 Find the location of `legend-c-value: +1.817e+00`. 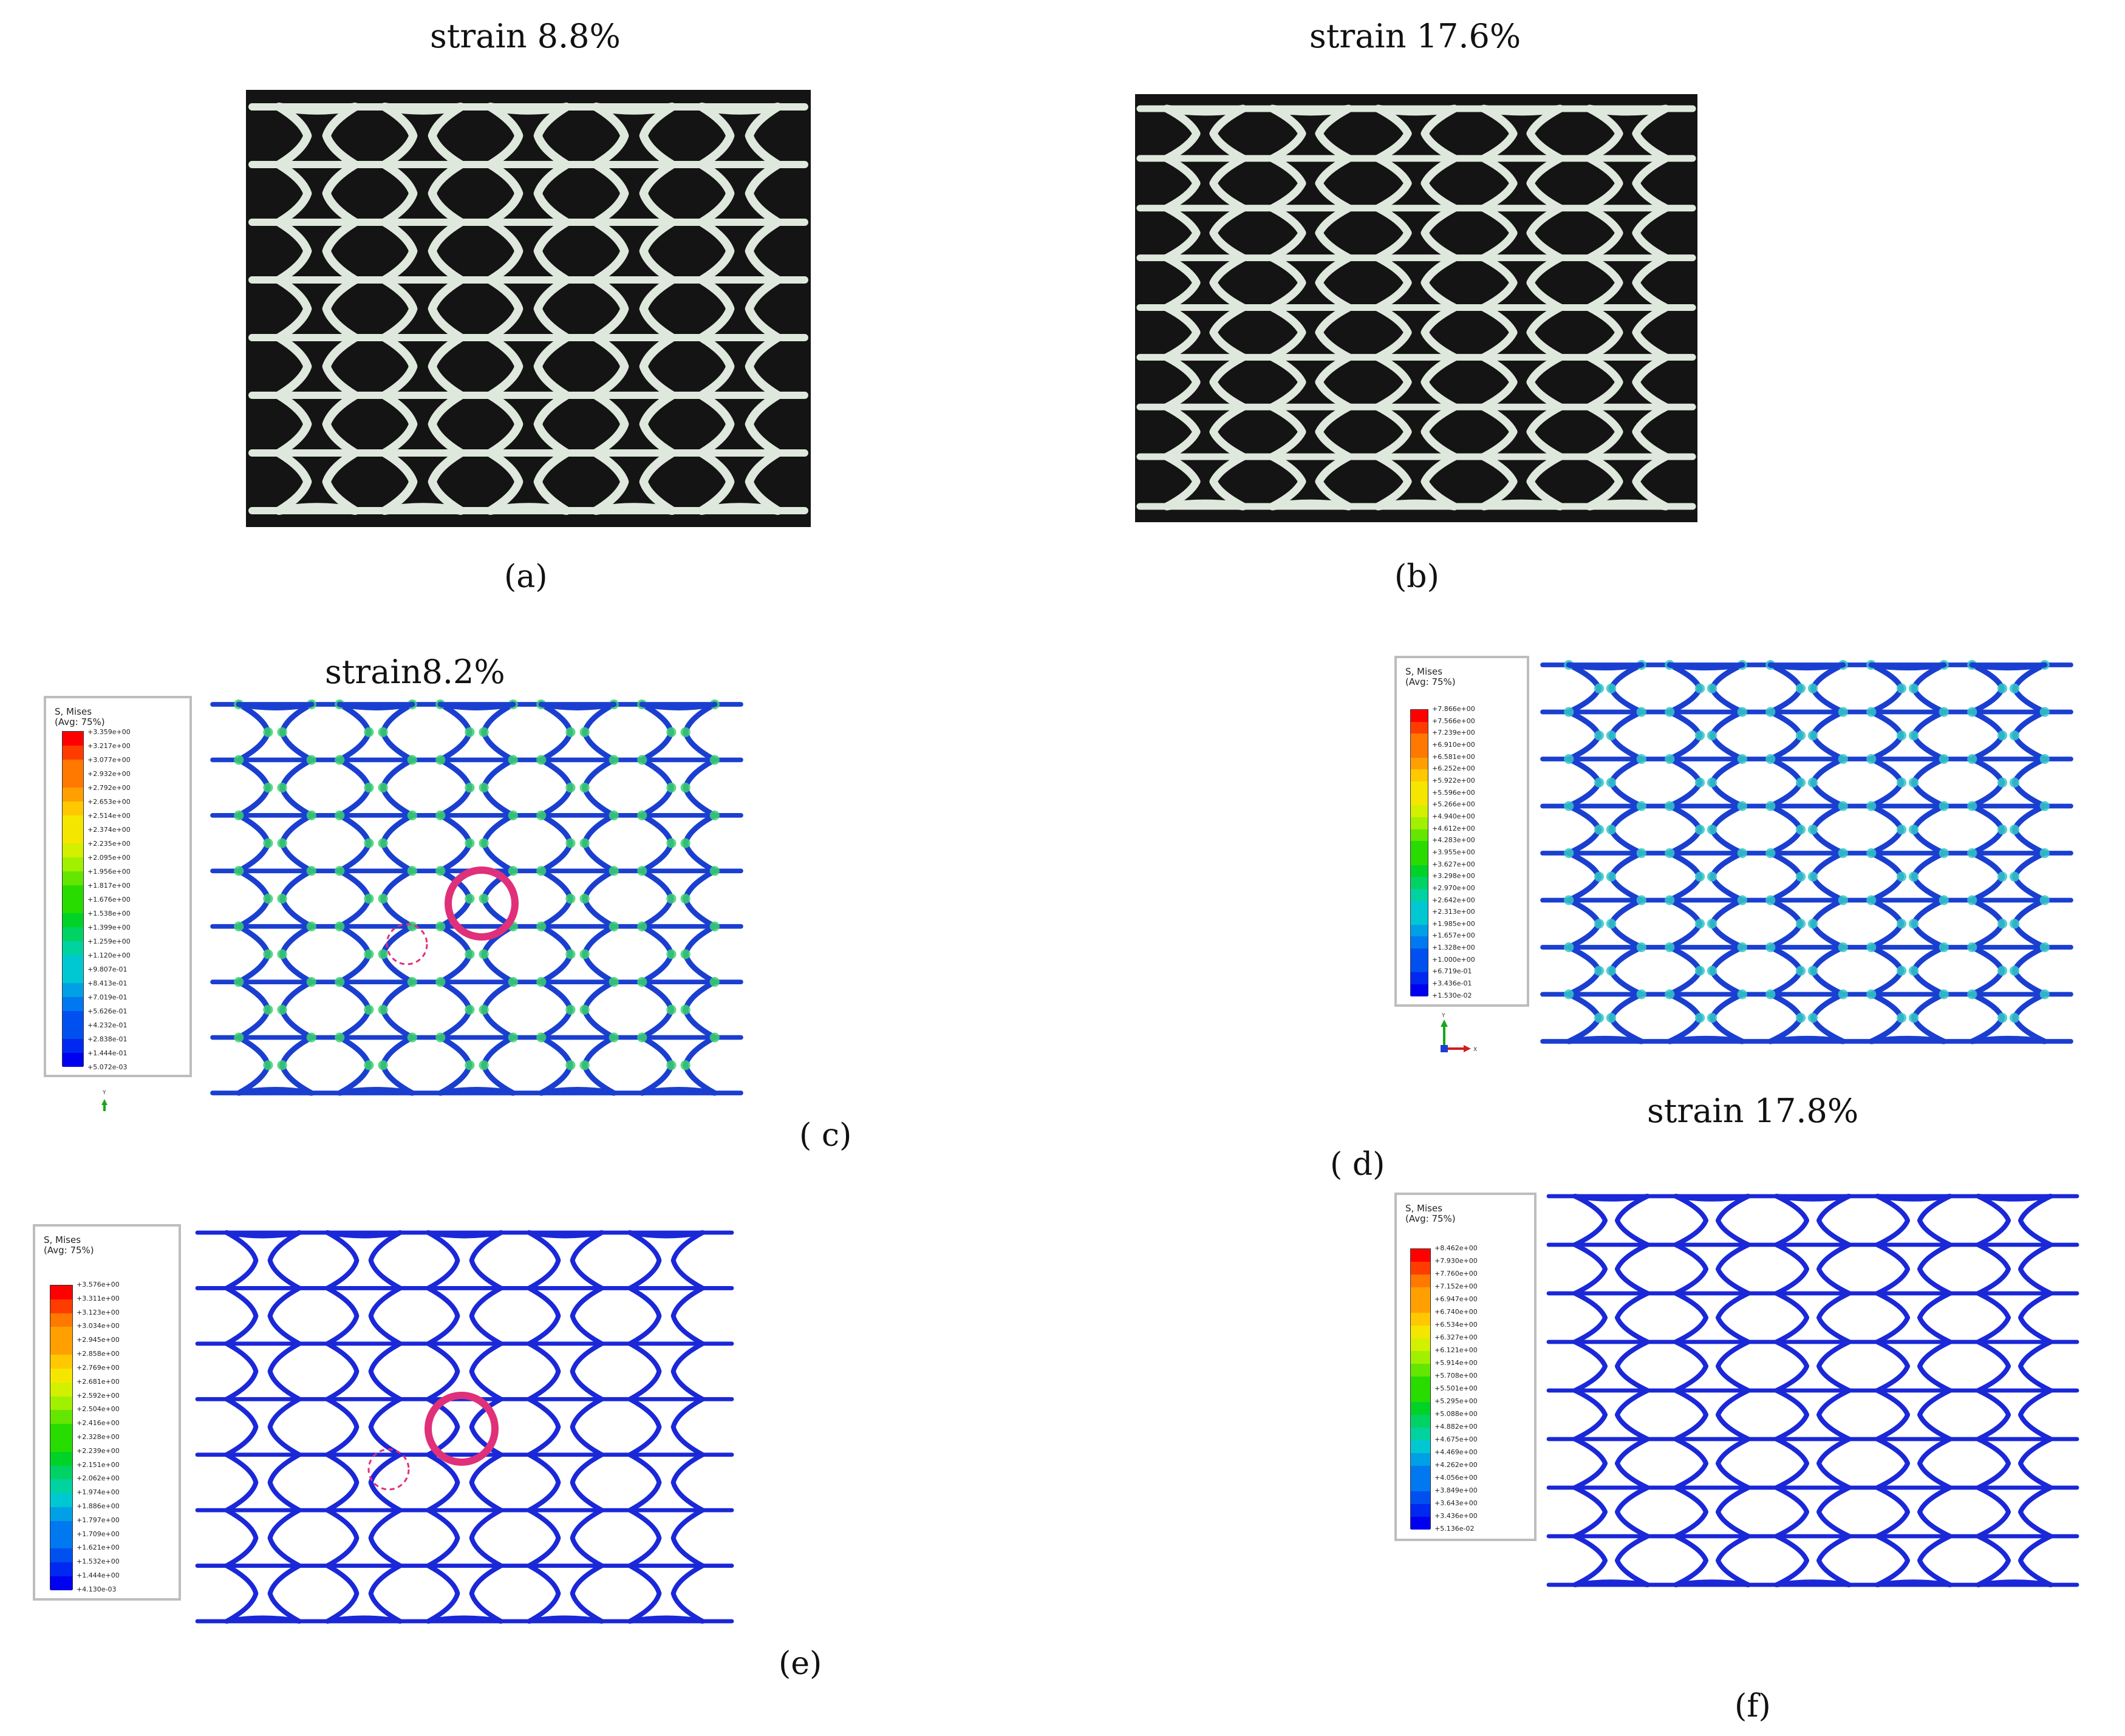

legend-c-value: +1.817e+00 is located at coordinates (109, 886).